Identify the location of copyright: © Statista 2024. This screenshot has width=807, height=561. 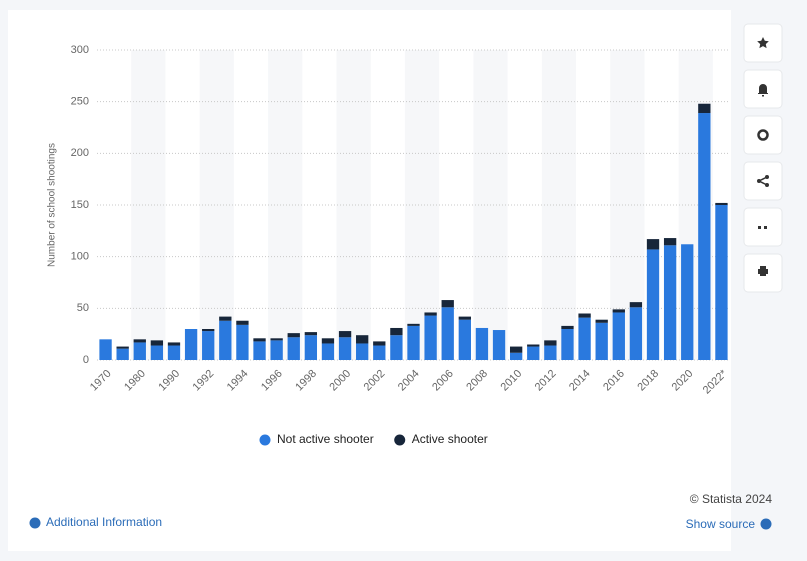
(731, 499).